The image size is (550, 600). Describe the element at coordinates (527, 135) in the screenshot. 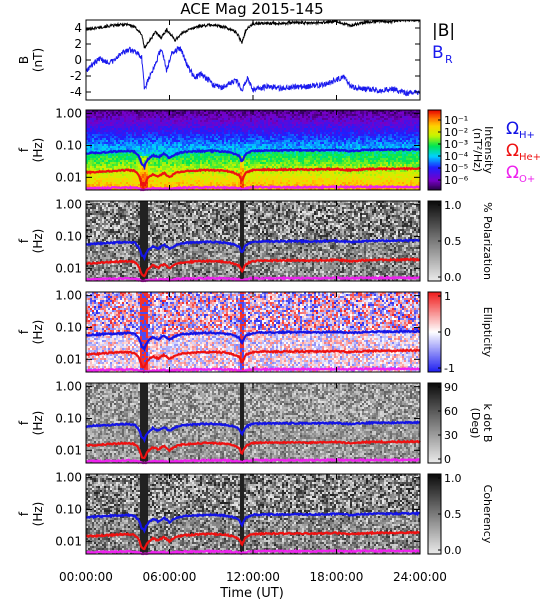

I see `legend-omega-subscript-0: H+` at that location.